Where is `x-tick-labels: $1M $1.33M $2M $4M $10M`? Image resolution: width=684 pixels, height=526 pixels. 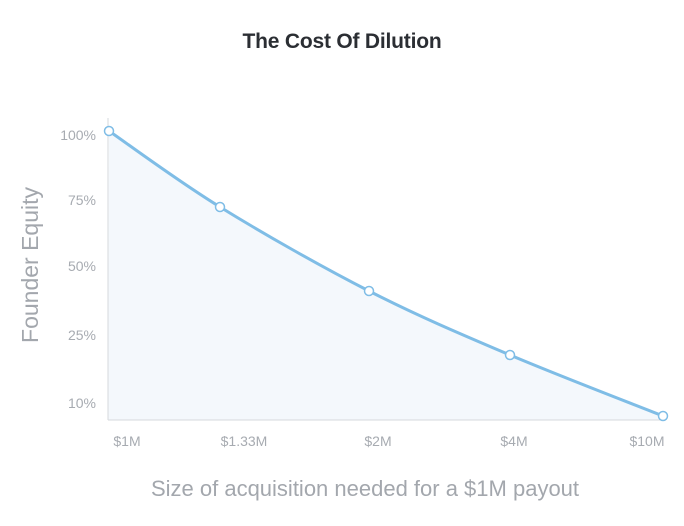 x-tick-labels: $1M $1.33M $2M $4M $10M is located at coordinates (388, 441).